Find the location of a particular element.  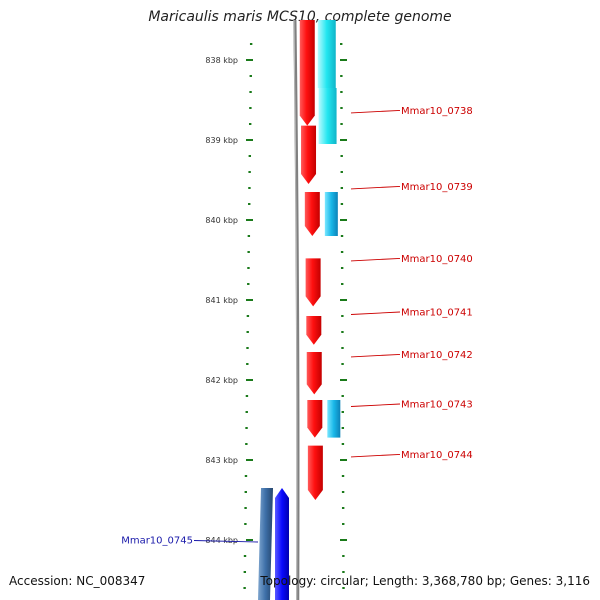

gene-label: Mmar10_0745 is located at coordinates (157, 541).